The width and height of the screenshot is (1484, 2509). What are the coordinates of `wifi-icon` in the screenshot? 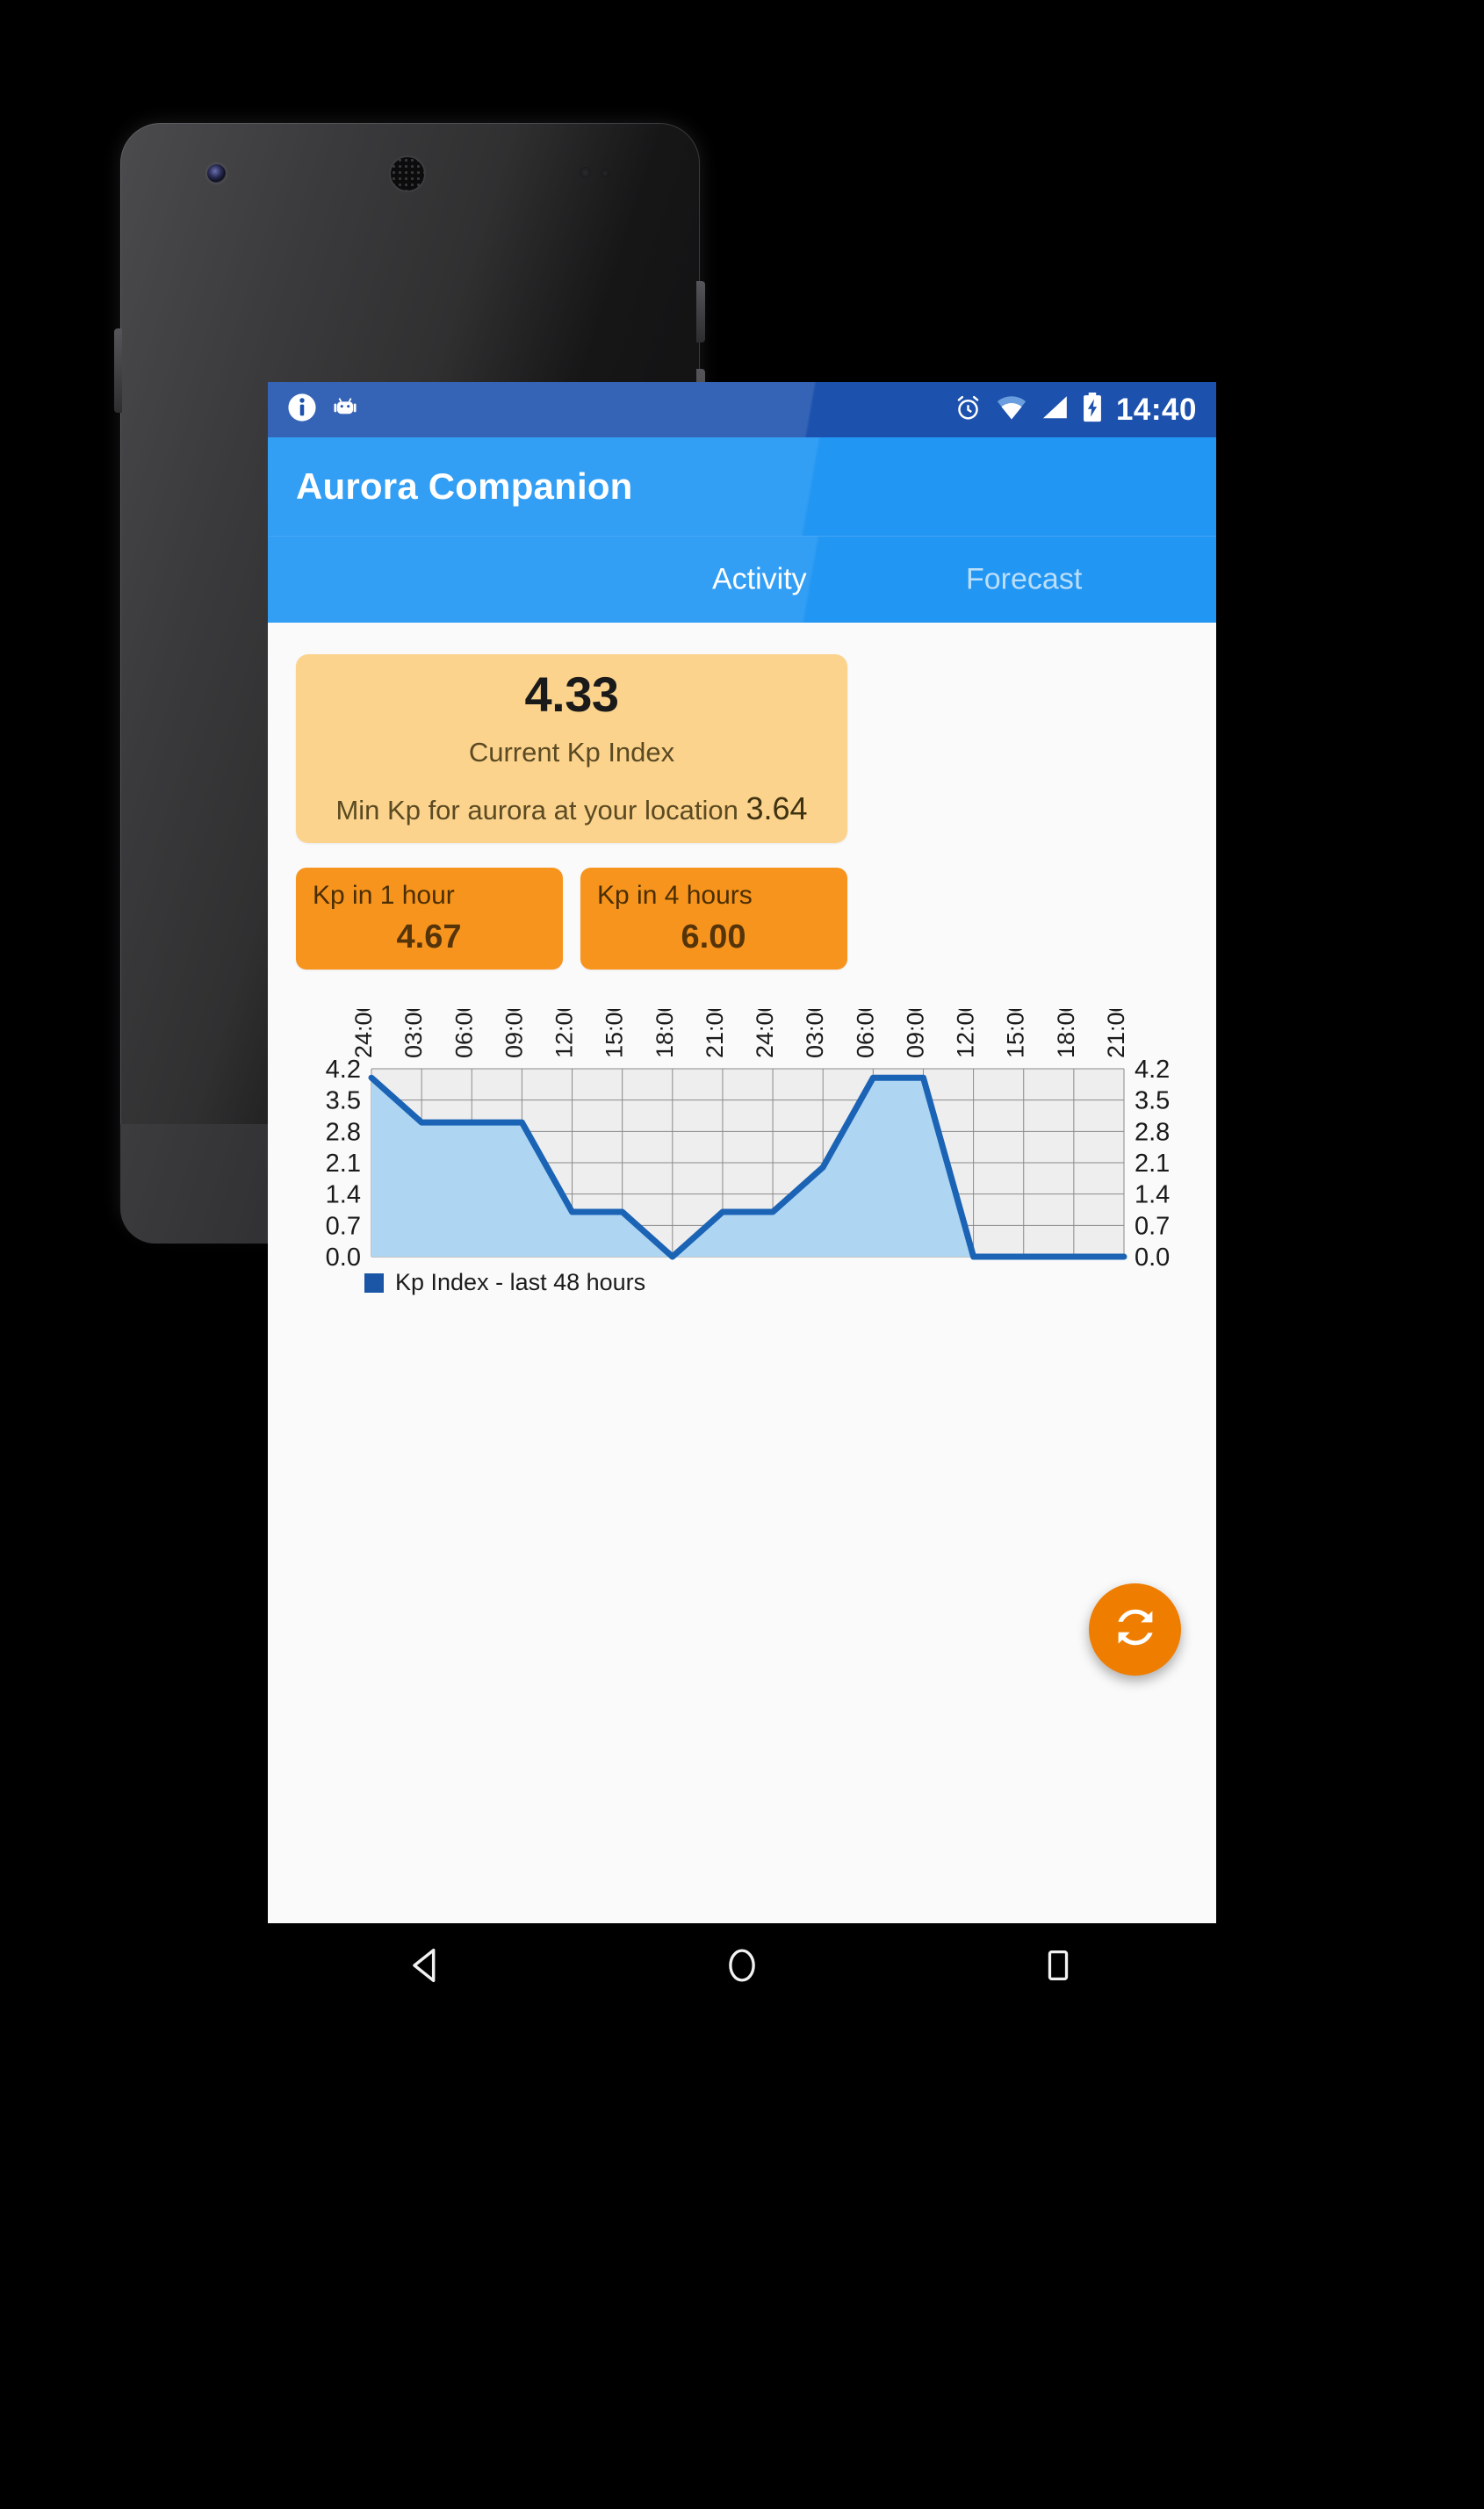 It's located at (1011, 409).